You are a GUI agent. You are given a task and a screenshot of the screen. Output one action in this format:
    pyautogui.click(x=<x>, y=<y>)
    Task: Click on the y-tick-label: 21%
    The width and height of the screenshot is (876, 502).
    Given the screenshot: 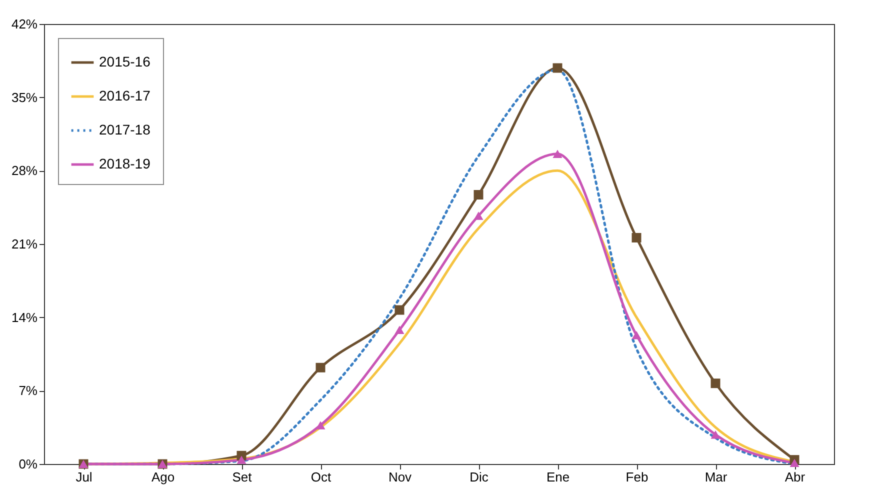 What is the action you would take?
    pyautogui.click(x=24, y=244)
    